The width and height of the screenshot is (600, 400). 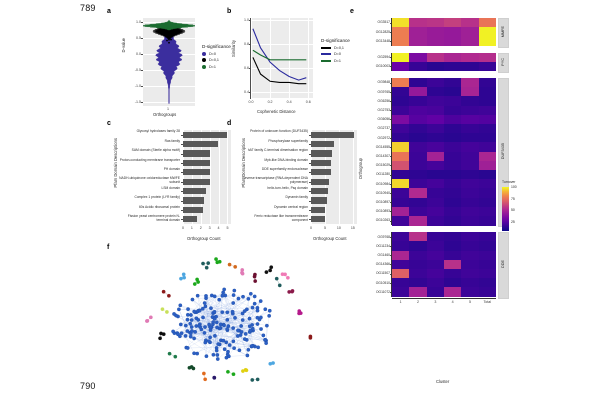 What do you see at coordinates (108, 247) in the screenshot?
I see `panel-f-label: f` at bounding box center [108, 247].